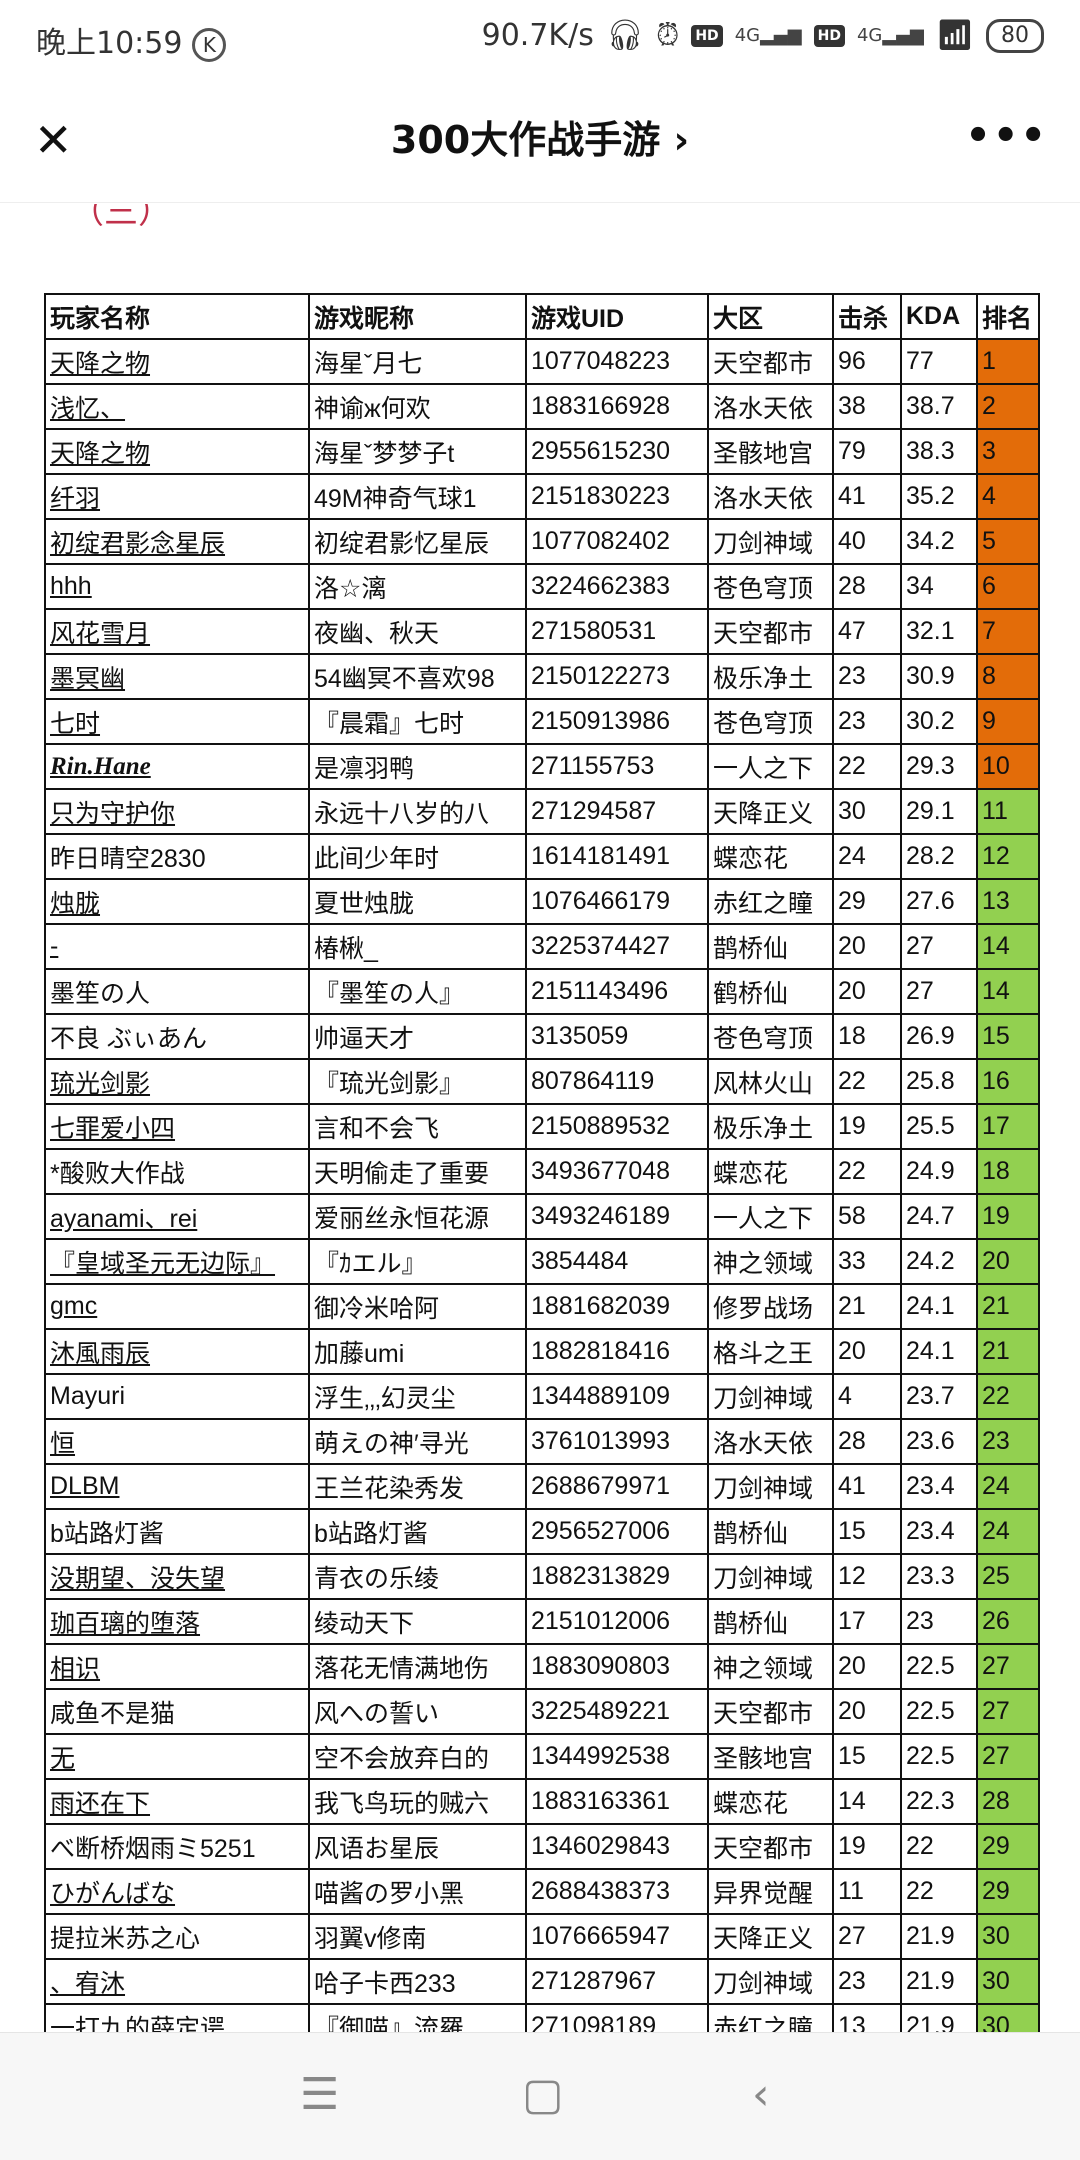 This screenshot has height=2160, width=1080. Describe the element at coordinates (989, 406) in the screenshot. I see `rank-text: 2` at that location.